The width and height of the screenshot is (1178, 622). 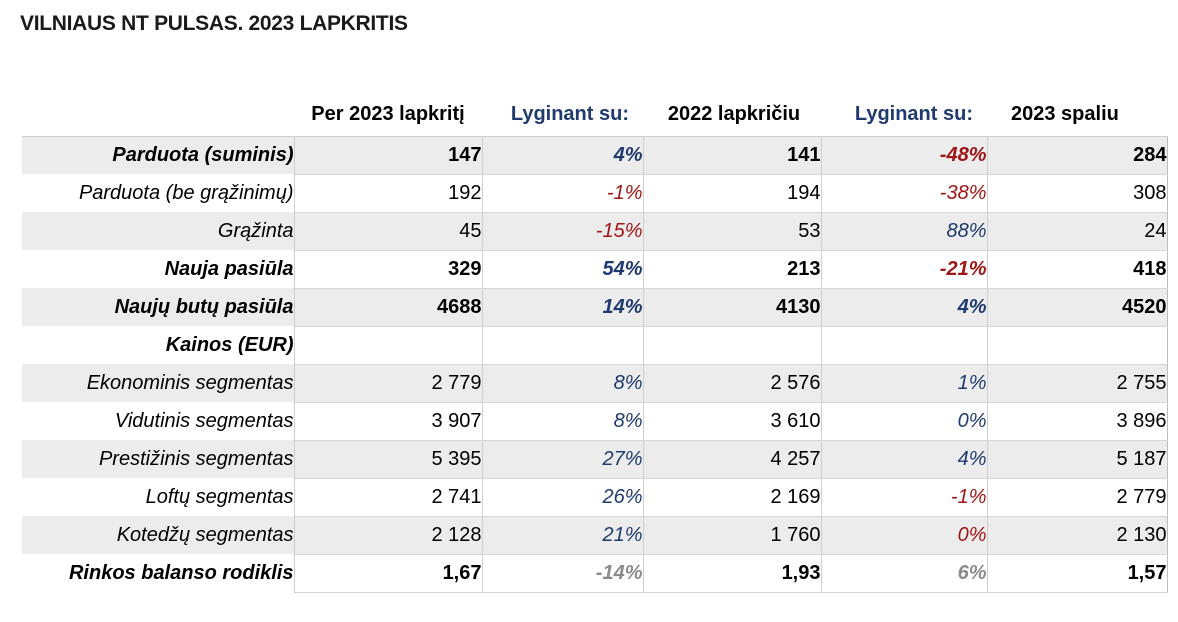 What do you see at coordinates (158, 307) in the screenshot?
I see `row-label: Naujų butų pasiūla` at bounding box center [158, 307].